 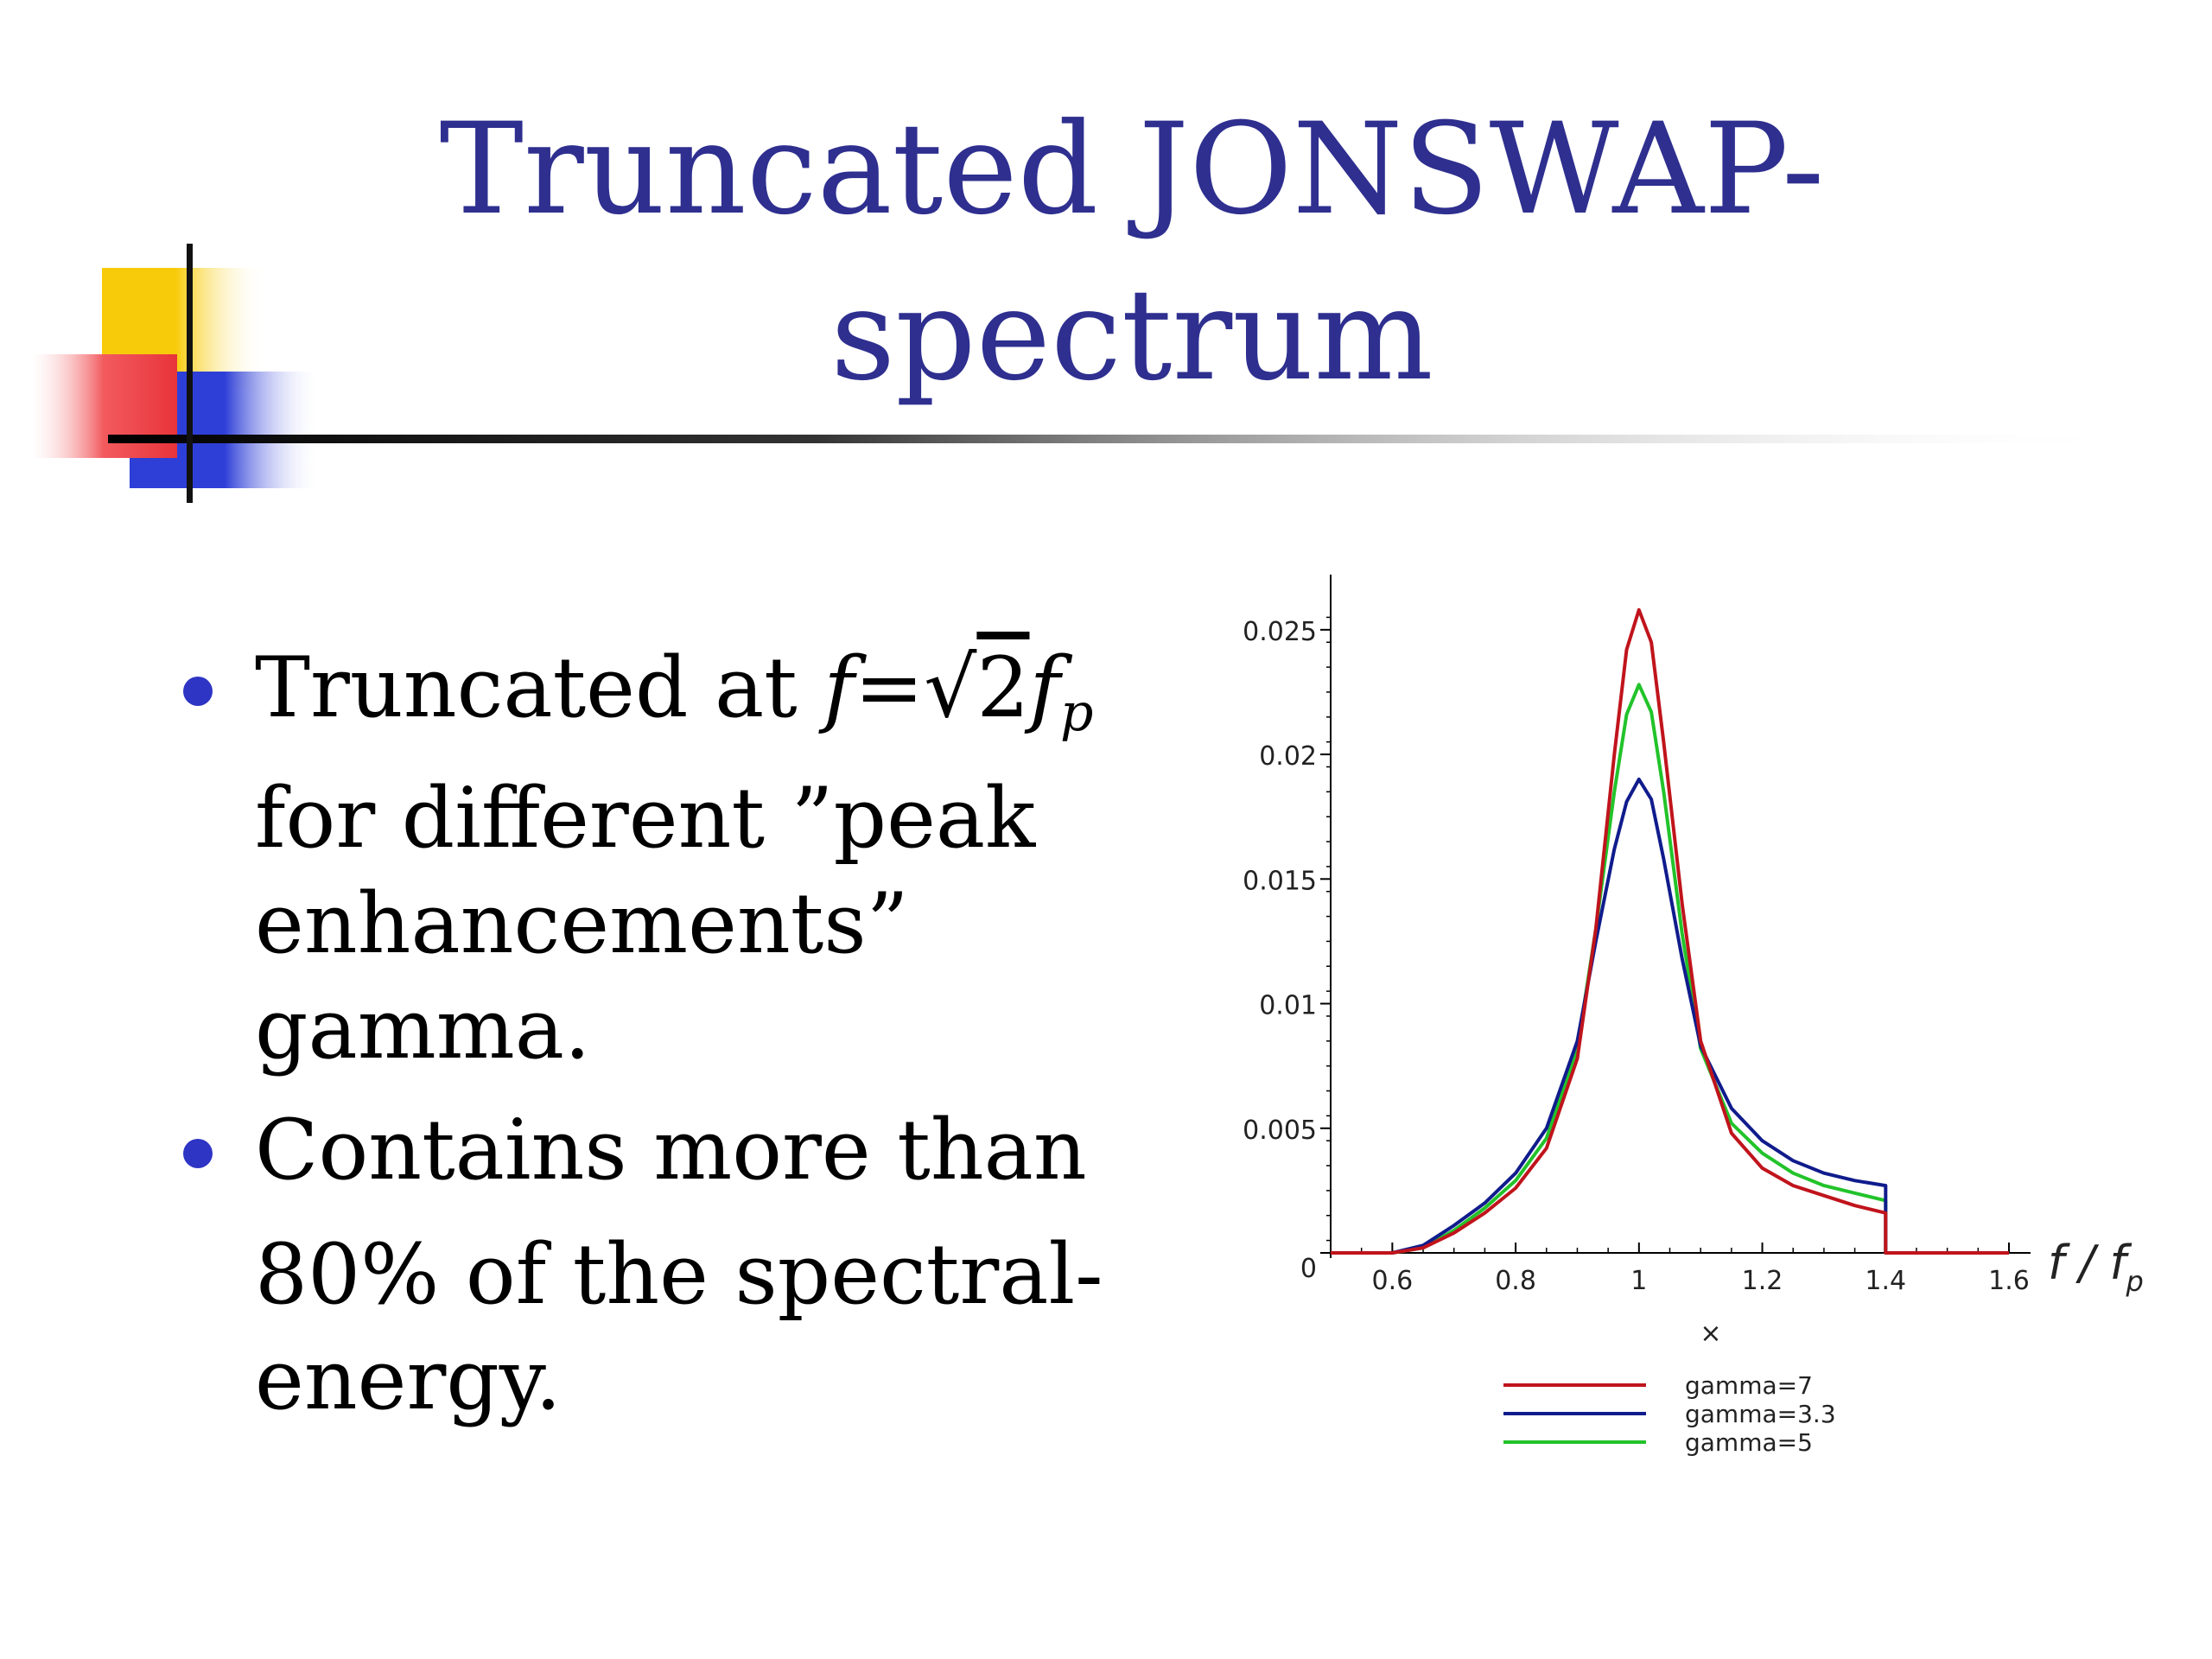 What do you see at coordinates (1749, 1385) in the screenshot?
I see `legend-label: gamma=7` at bounding box center [1749, 1385].